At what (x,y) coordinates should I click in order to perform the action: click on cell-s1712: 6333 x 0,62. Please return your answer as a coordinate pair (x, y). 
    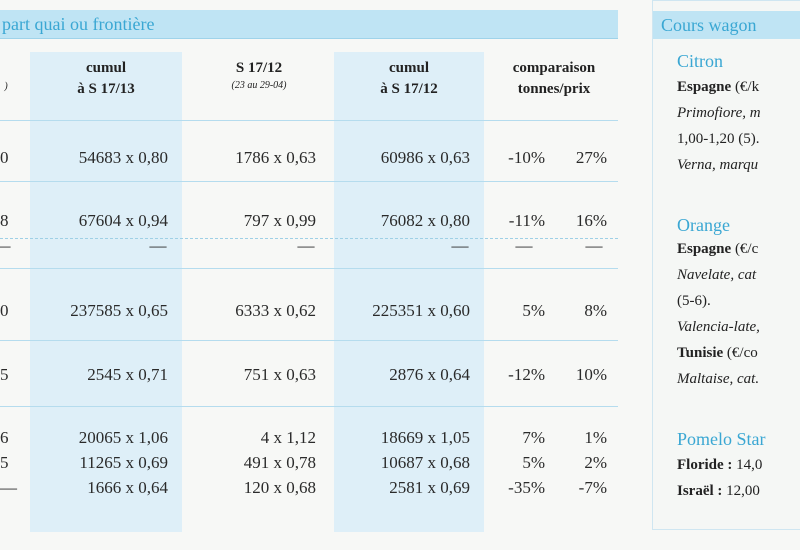
    Looking at the image, I should click on (275, 310).